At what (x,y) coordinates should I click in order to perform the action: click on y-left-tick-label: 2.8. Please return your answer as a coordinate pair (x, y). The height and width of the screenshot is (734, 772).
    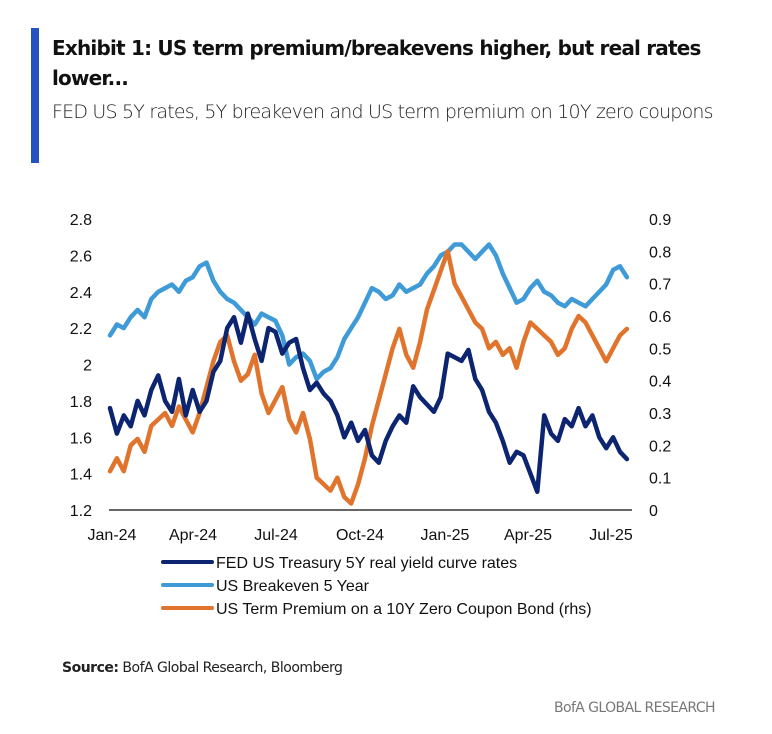
    Looking at the image, I should click on (81, 220).